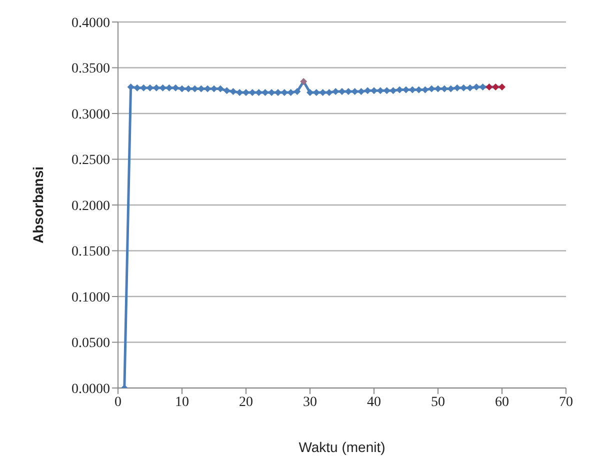  Describe the element at coordinates (91, 389) in the screenshot. I see `y-tick-label: 0.0000` at that location.